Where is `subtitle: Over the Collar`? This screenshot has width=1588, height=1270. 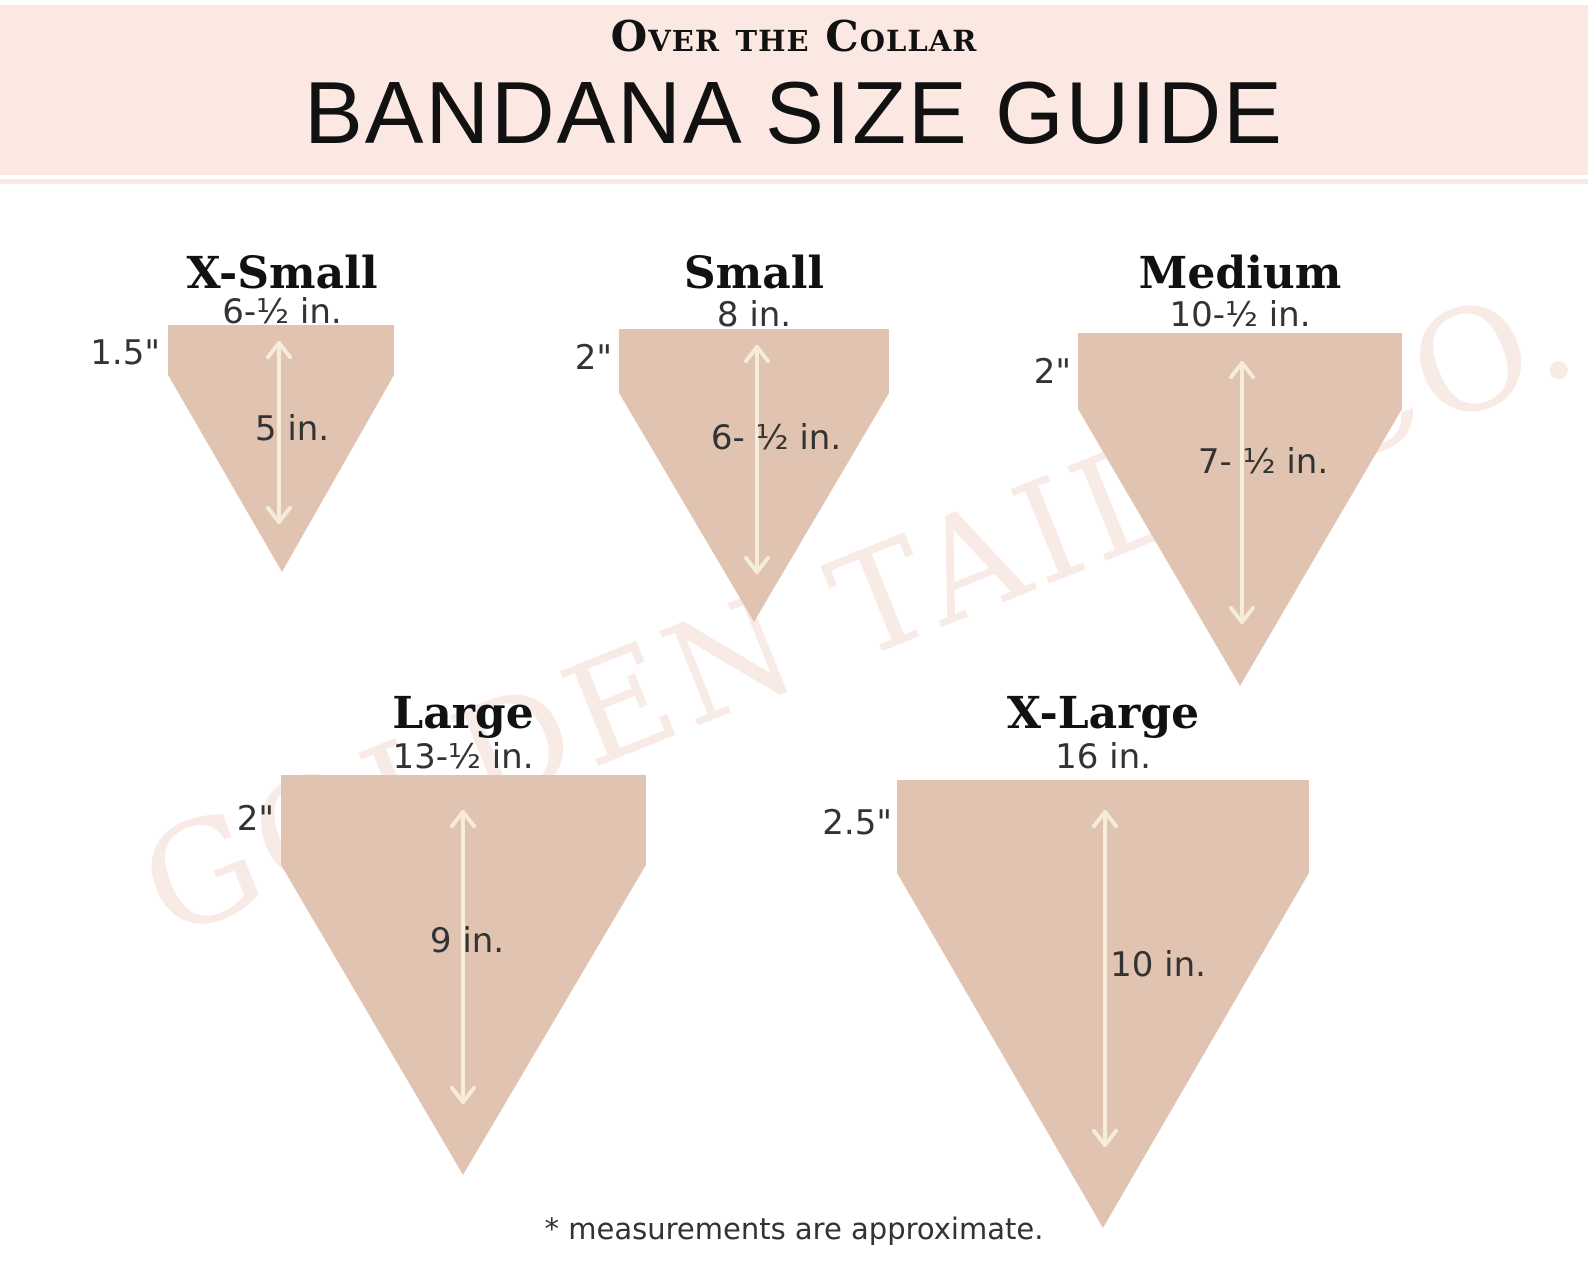
subtitle: Over the Collar is located at coordinates (794, 36).